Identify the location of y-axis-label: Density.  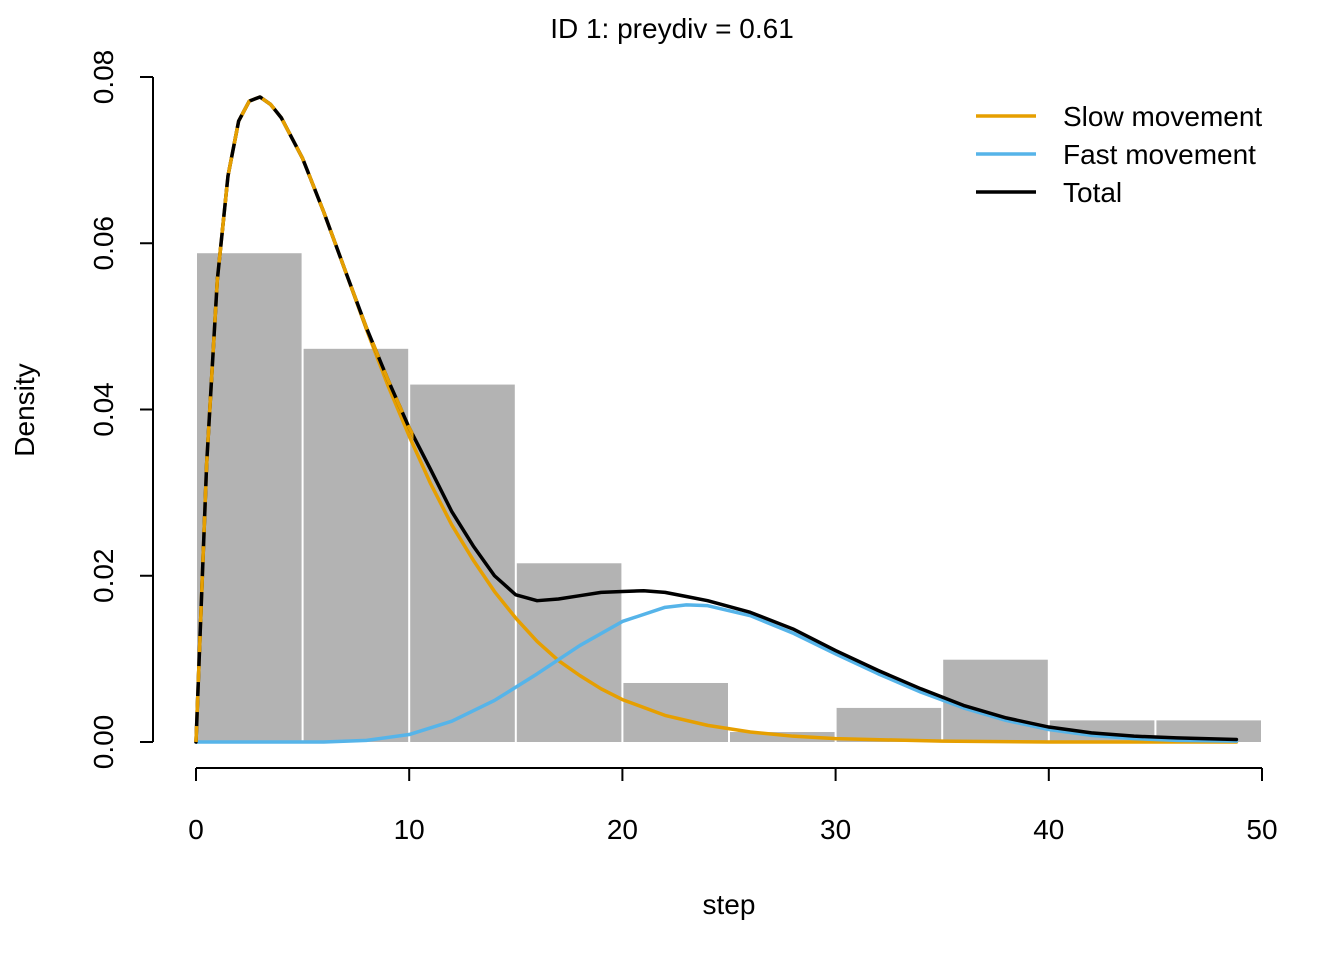
(24, 409).